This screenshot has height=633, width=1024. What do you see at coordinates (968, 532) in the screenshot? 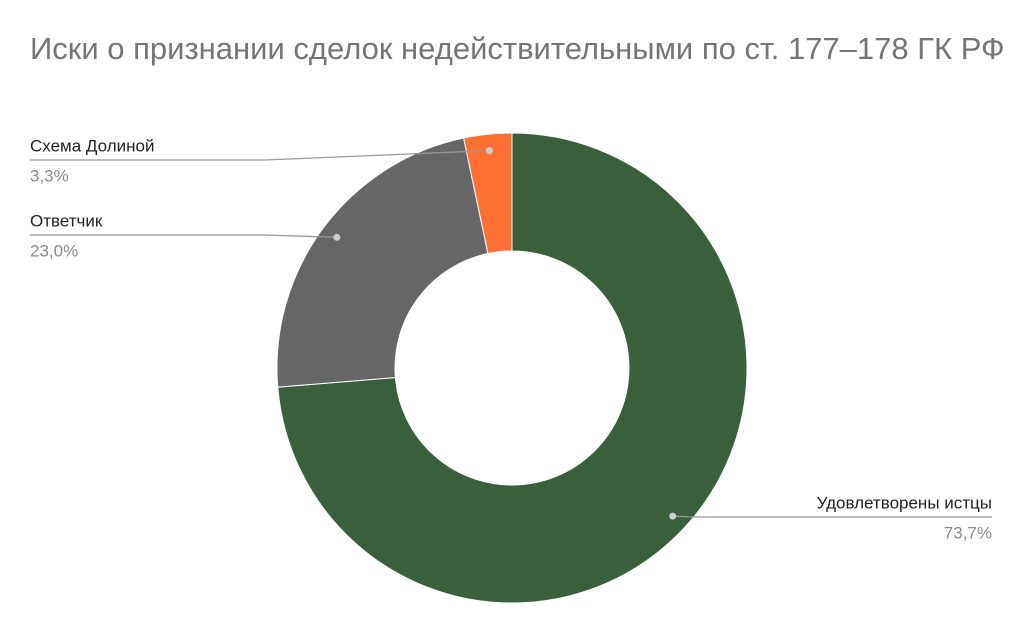
I see `slice-value-label: 73,7%` at bounding box center [968, 532].